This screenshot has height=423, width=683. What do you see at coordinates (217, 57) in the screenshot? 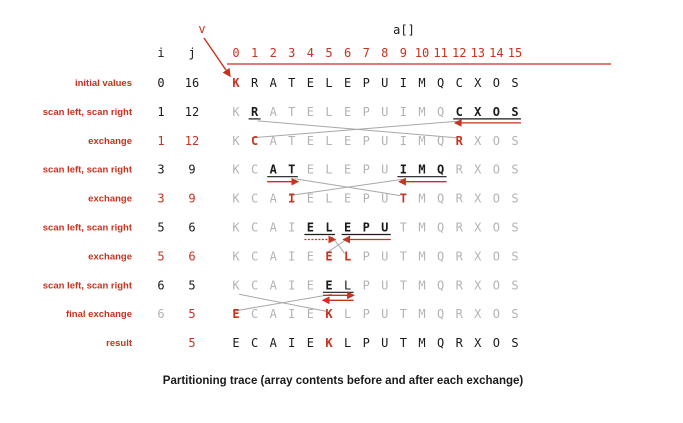
I see `pivot-pointer-arrow` at bounding box center [217, 57].